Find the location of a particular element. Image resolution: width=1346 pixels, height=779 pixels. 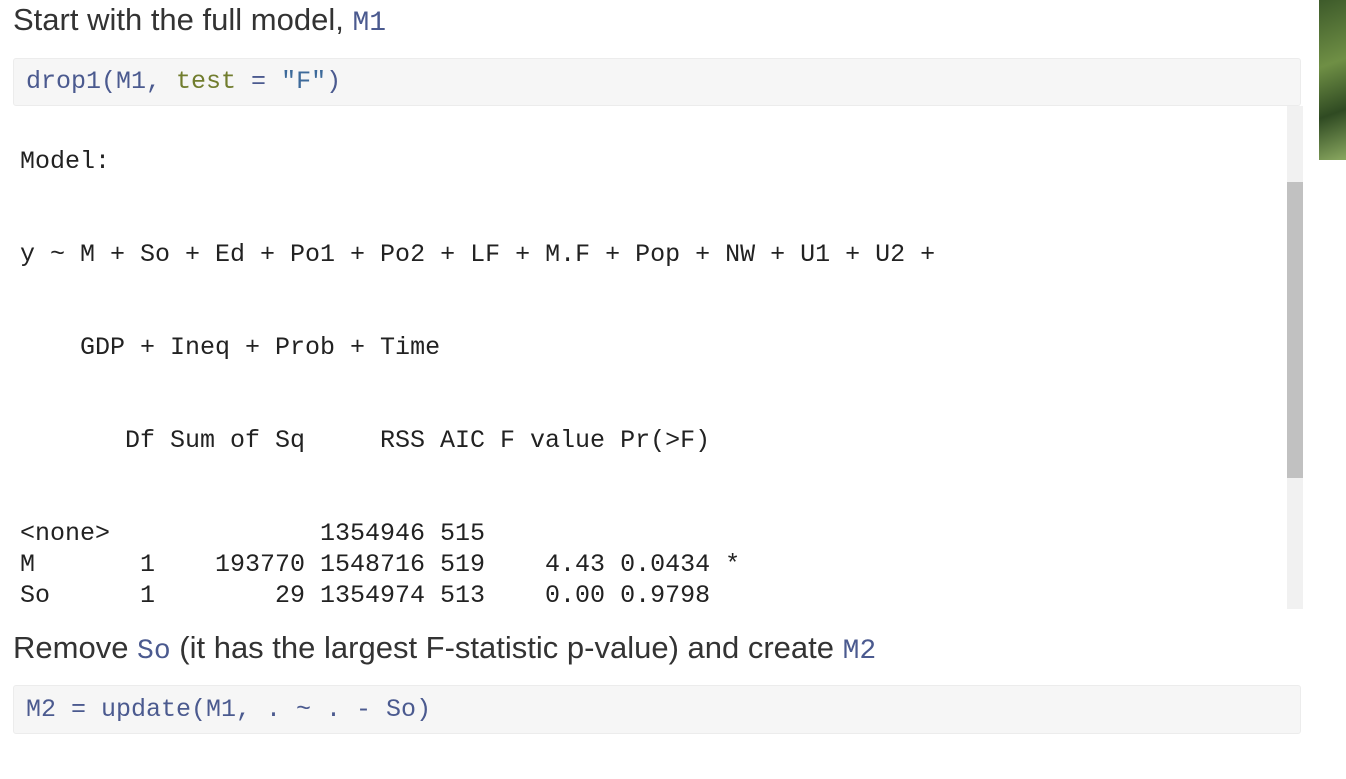

cell: 1354946 is located at coordinates (373, 533).